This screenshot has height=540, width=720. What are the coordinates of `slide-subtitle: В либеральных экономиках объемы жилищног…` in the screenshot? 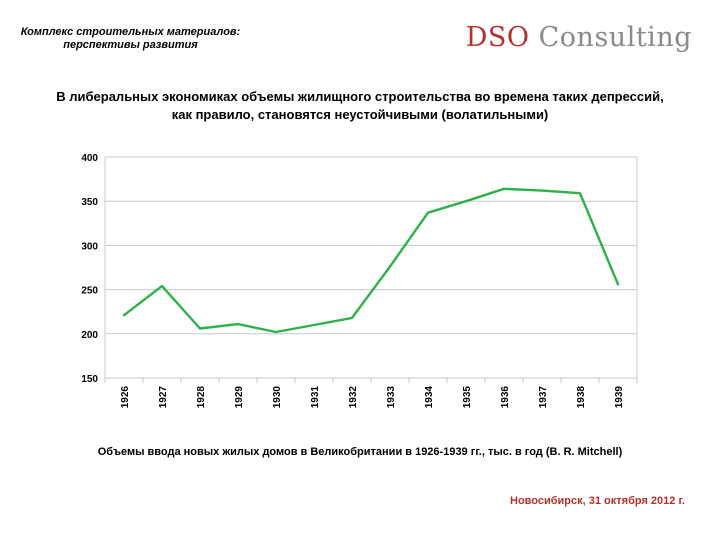 It's located at (360, 106).